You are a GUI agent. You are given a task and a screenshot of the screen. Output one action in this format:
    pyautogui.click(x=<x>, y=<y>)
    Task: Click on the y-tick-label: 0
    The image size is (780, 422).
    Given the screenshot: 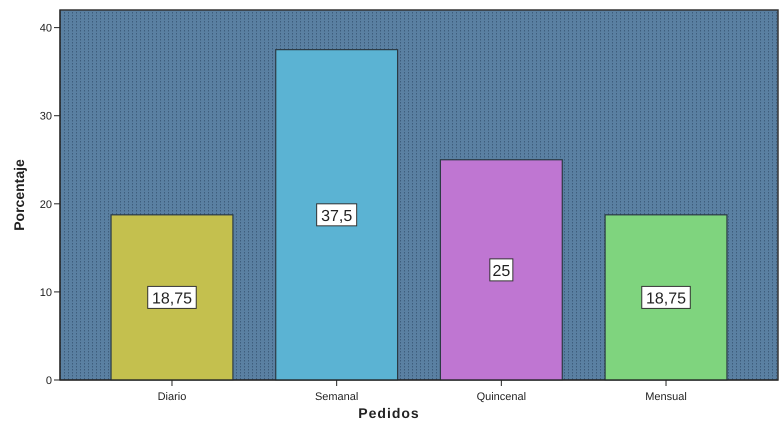 What is the action you would take?
    pyautogui.click(x=49, y=381)
    